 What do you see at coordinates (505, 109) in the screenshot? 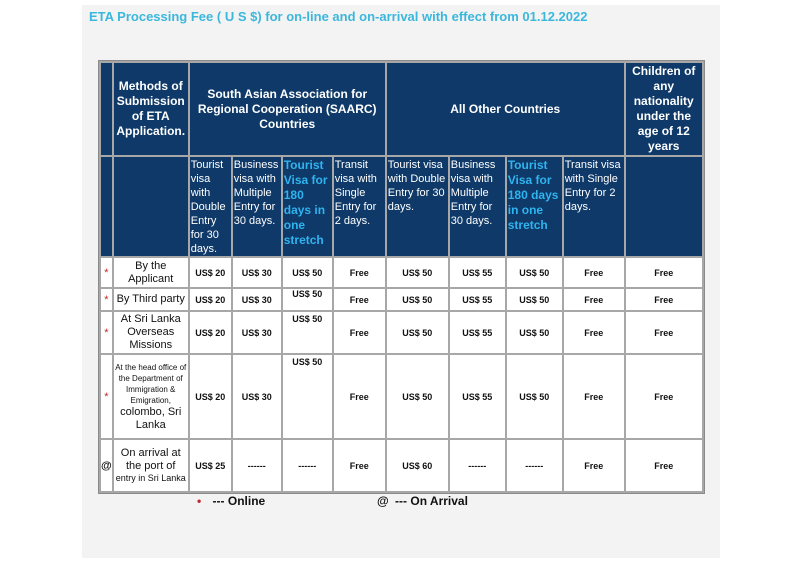
I see `header-other-countries: All Other Countries` at bounding box center [505, 109].